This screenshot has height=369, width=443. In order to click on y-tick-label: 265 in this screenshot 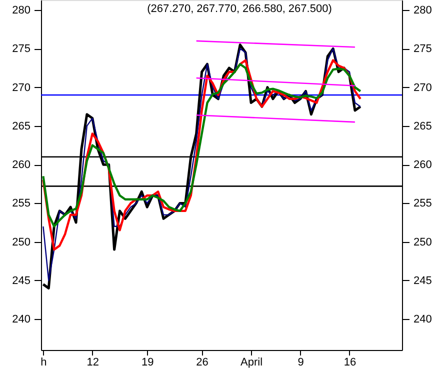, I will do `click(21, 126)`.